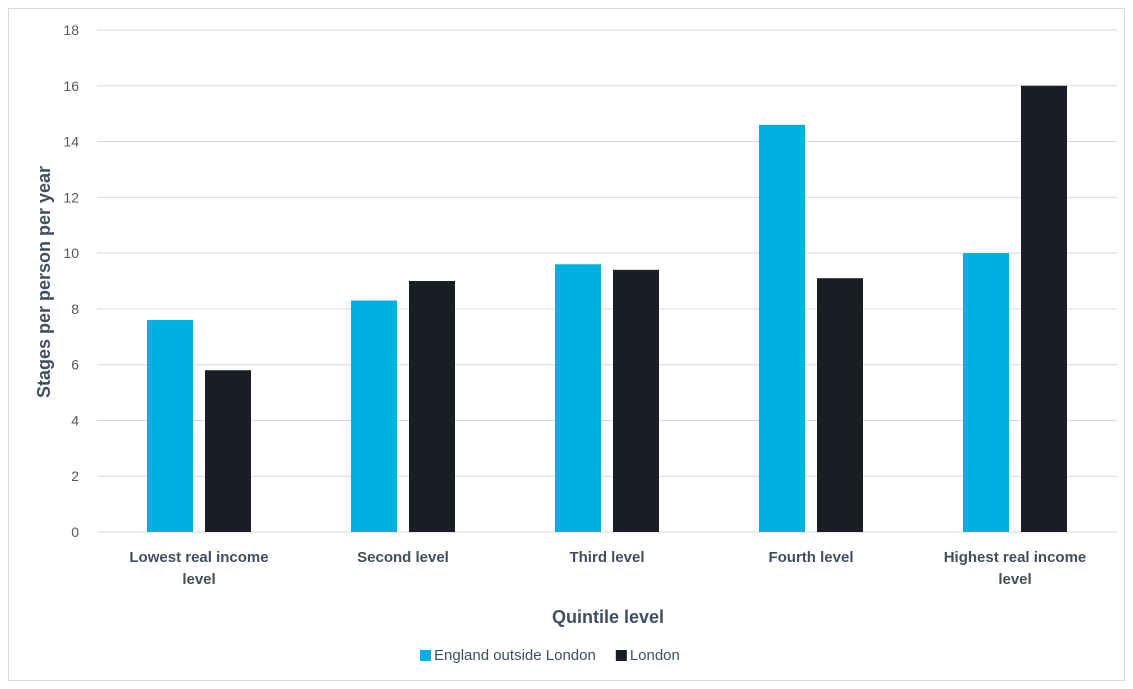 This screenshot has width=1133, height=689. What do you see at coordinates (1015, 557) in the screenshot?
I see `x-category-label: Highest real income` at bounding box center [1015, 557].